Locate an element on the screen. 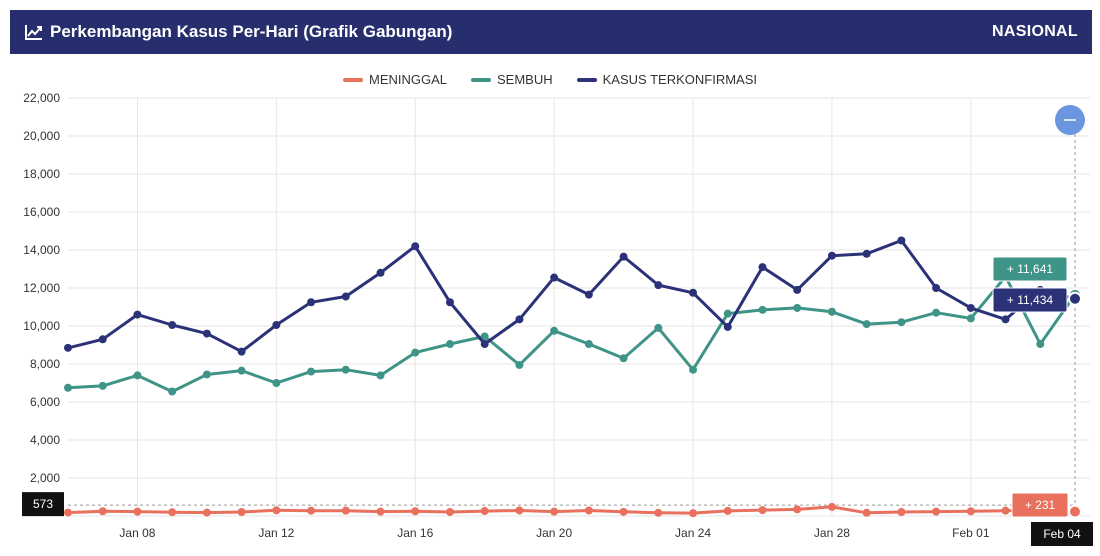 This screenshot has height=556, width=1100. callout-meninggal-text: + 231 is located at coordinates (1040, 505).